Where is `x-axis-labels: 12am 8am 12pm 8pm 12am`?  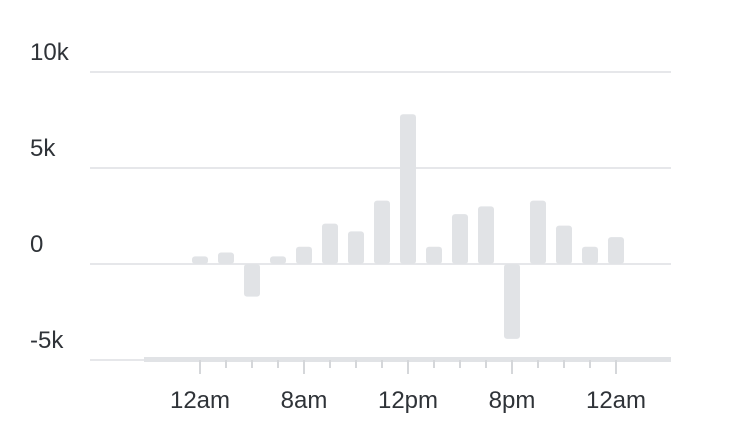 x-axis-labels: 12am 8am 12pm 8pm 12am is located at coordinates (408, 400).